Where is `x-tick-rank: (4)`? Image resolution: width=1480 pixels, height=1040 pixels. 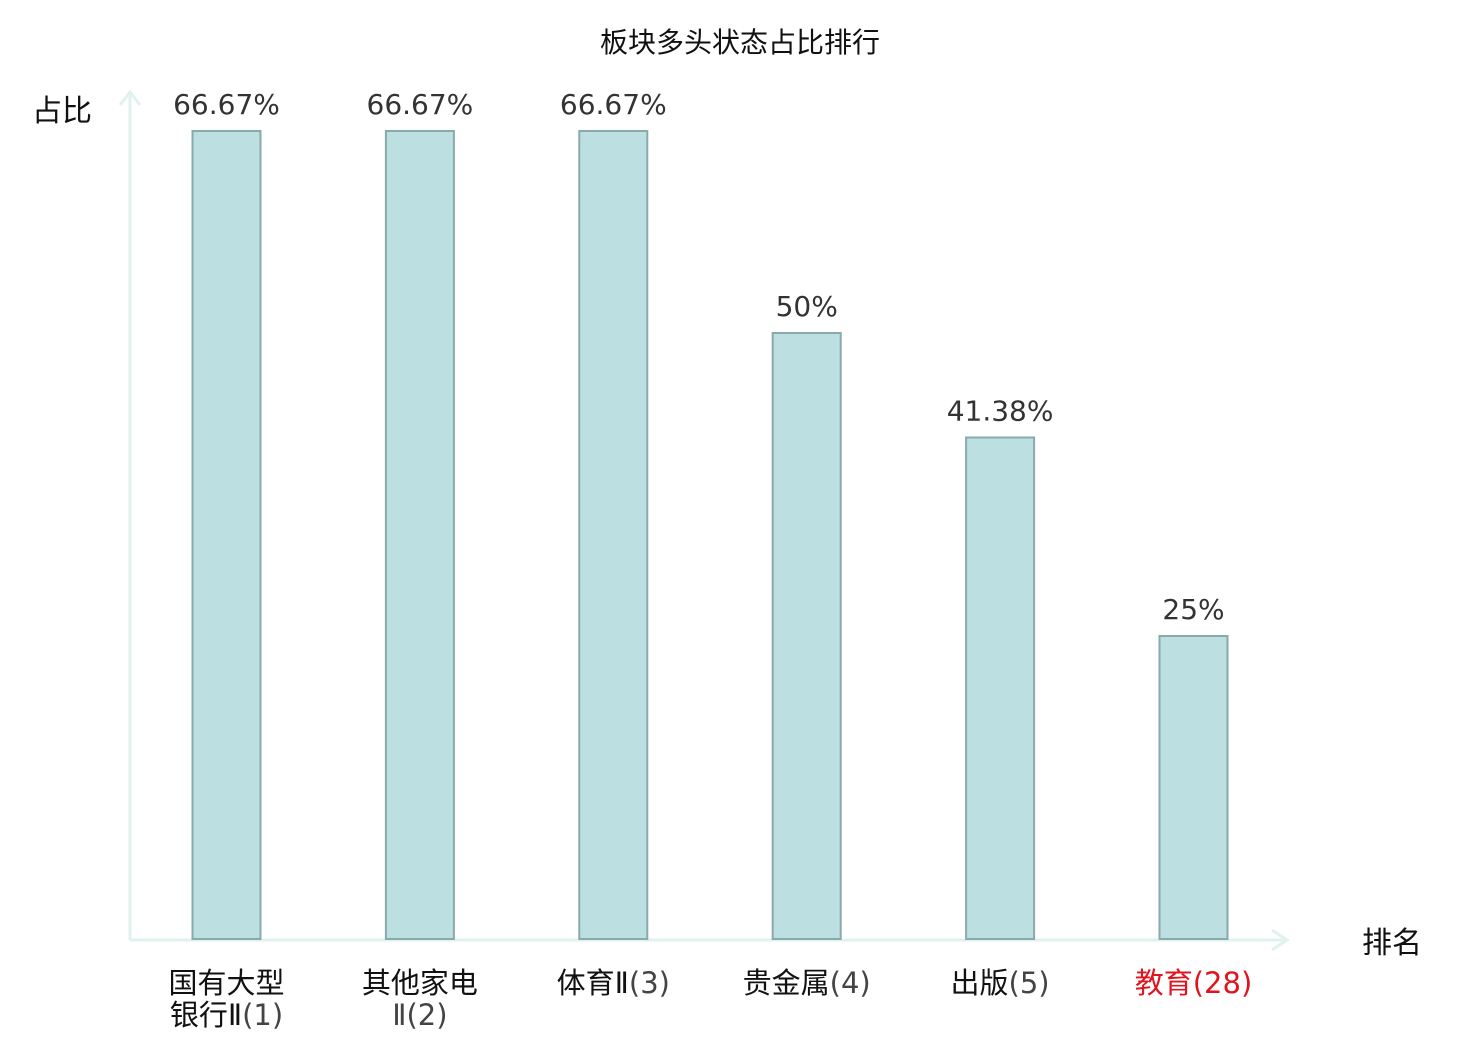
x-tick-rank: (4) is located at coordinates (850, 983).